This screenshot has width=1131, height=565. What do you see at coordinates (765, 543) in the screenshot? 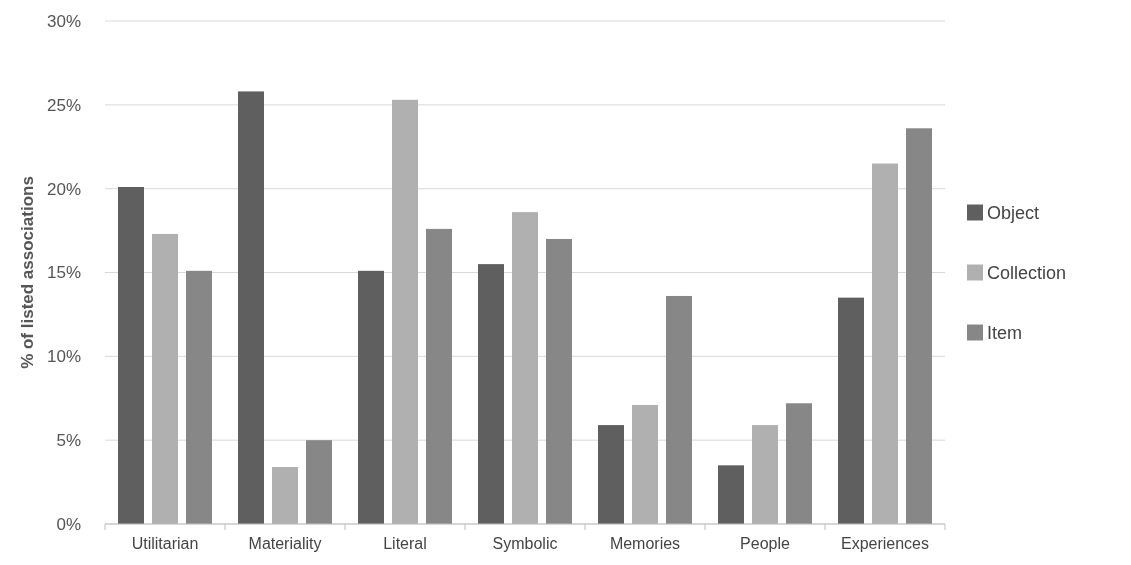
I see `x-tick-label: People` at bounding box center [765, 543].